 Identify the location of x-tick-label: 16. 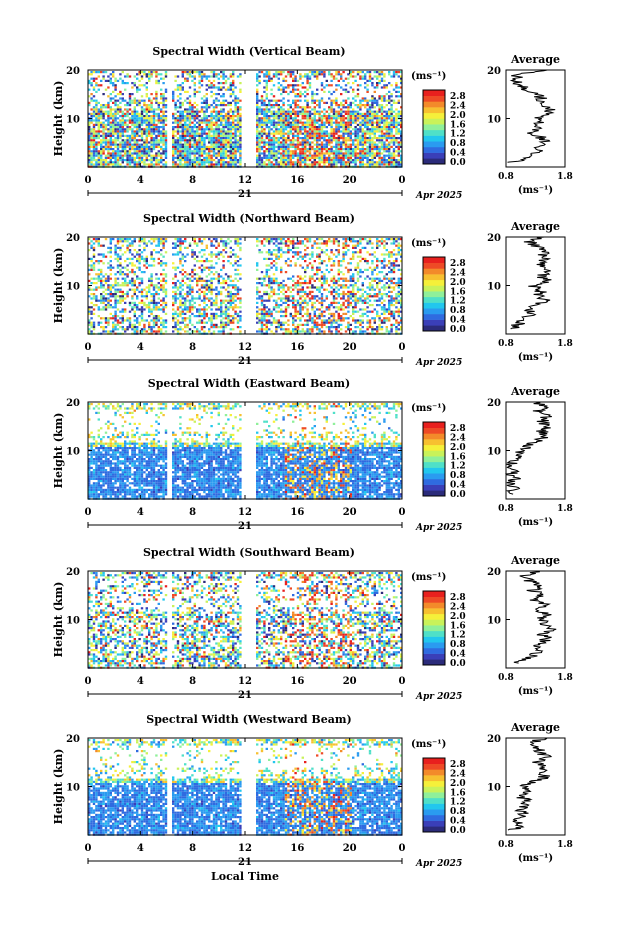
(297, 180).